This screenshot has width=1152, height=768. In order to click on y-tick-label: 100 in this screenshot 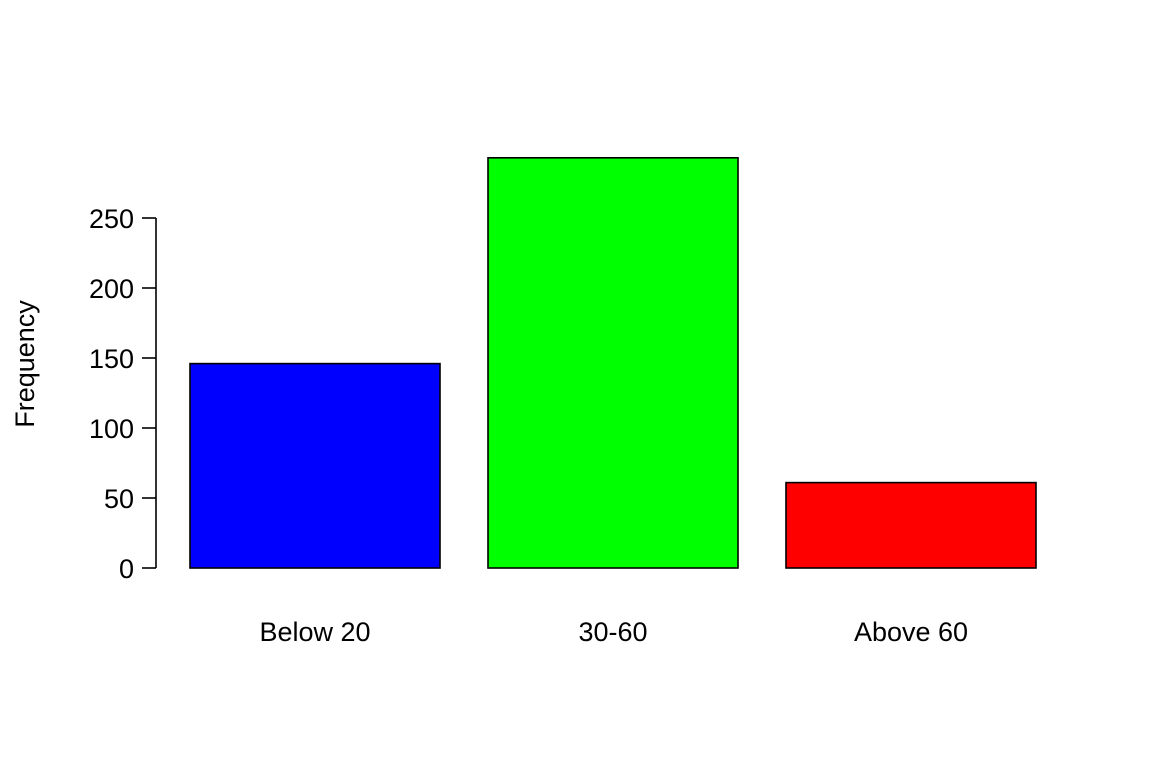, I will do `click(111, 429)`.